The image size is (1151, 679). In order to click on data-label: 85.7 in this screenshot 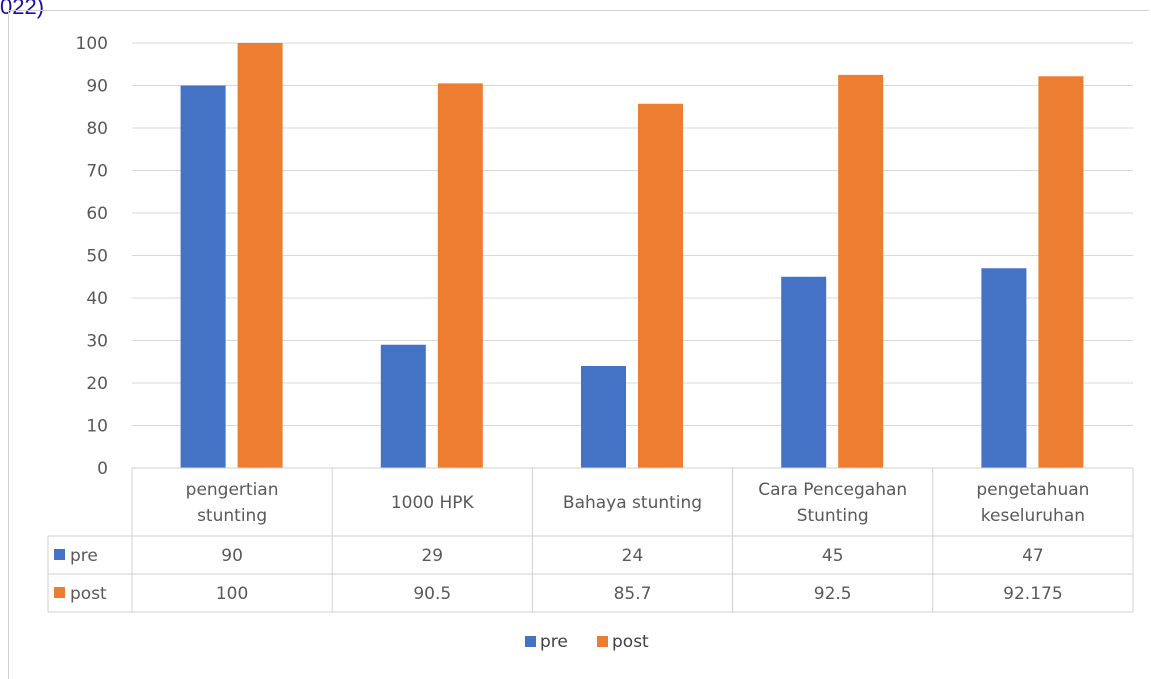, I will do `click(633, 594)`.